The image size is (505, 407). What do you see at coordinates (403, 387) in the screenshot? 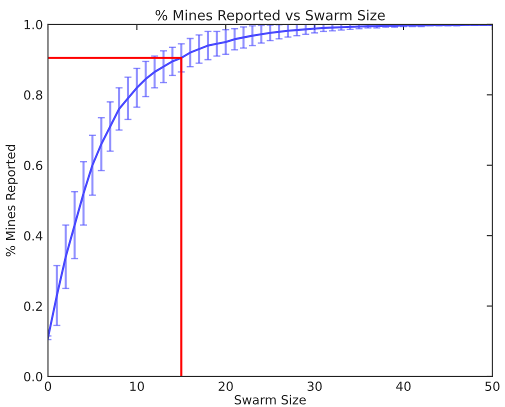
I see `x-tick-label: 40` at bounding box center [403, 387].